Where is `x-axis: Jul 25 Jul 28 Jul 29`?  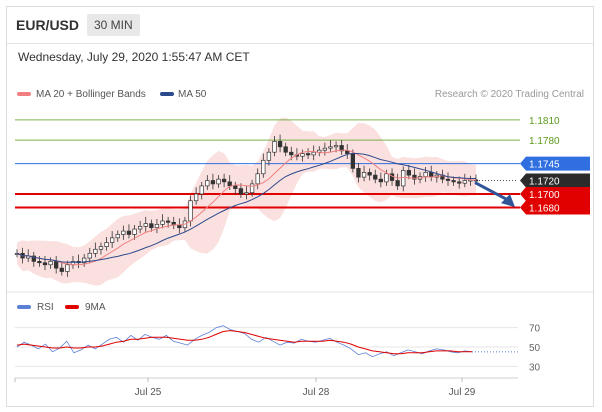 x-axis: Jul 25 Jul 28 Jul 29 is located at coordinates (245, 388).